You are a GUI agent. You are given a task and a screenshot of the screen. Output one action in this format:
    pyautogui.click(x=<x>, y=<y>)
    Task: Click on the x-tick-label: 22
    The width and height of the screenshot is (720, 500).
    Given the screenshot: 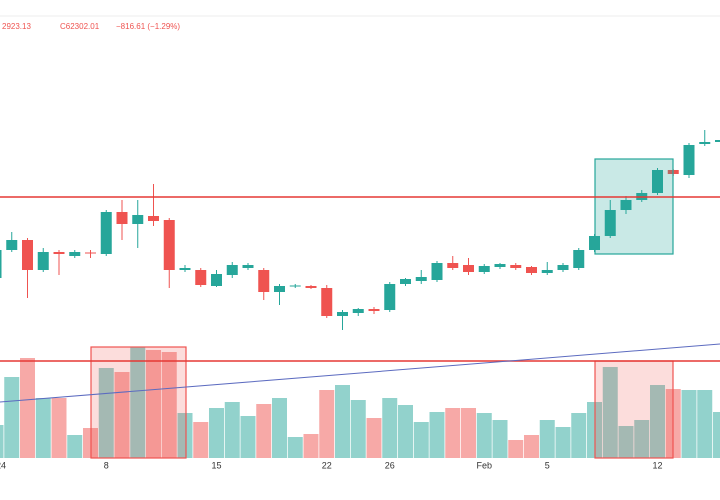 What is the action you would take?
    pyautogui.click(x=327, y=465)
    